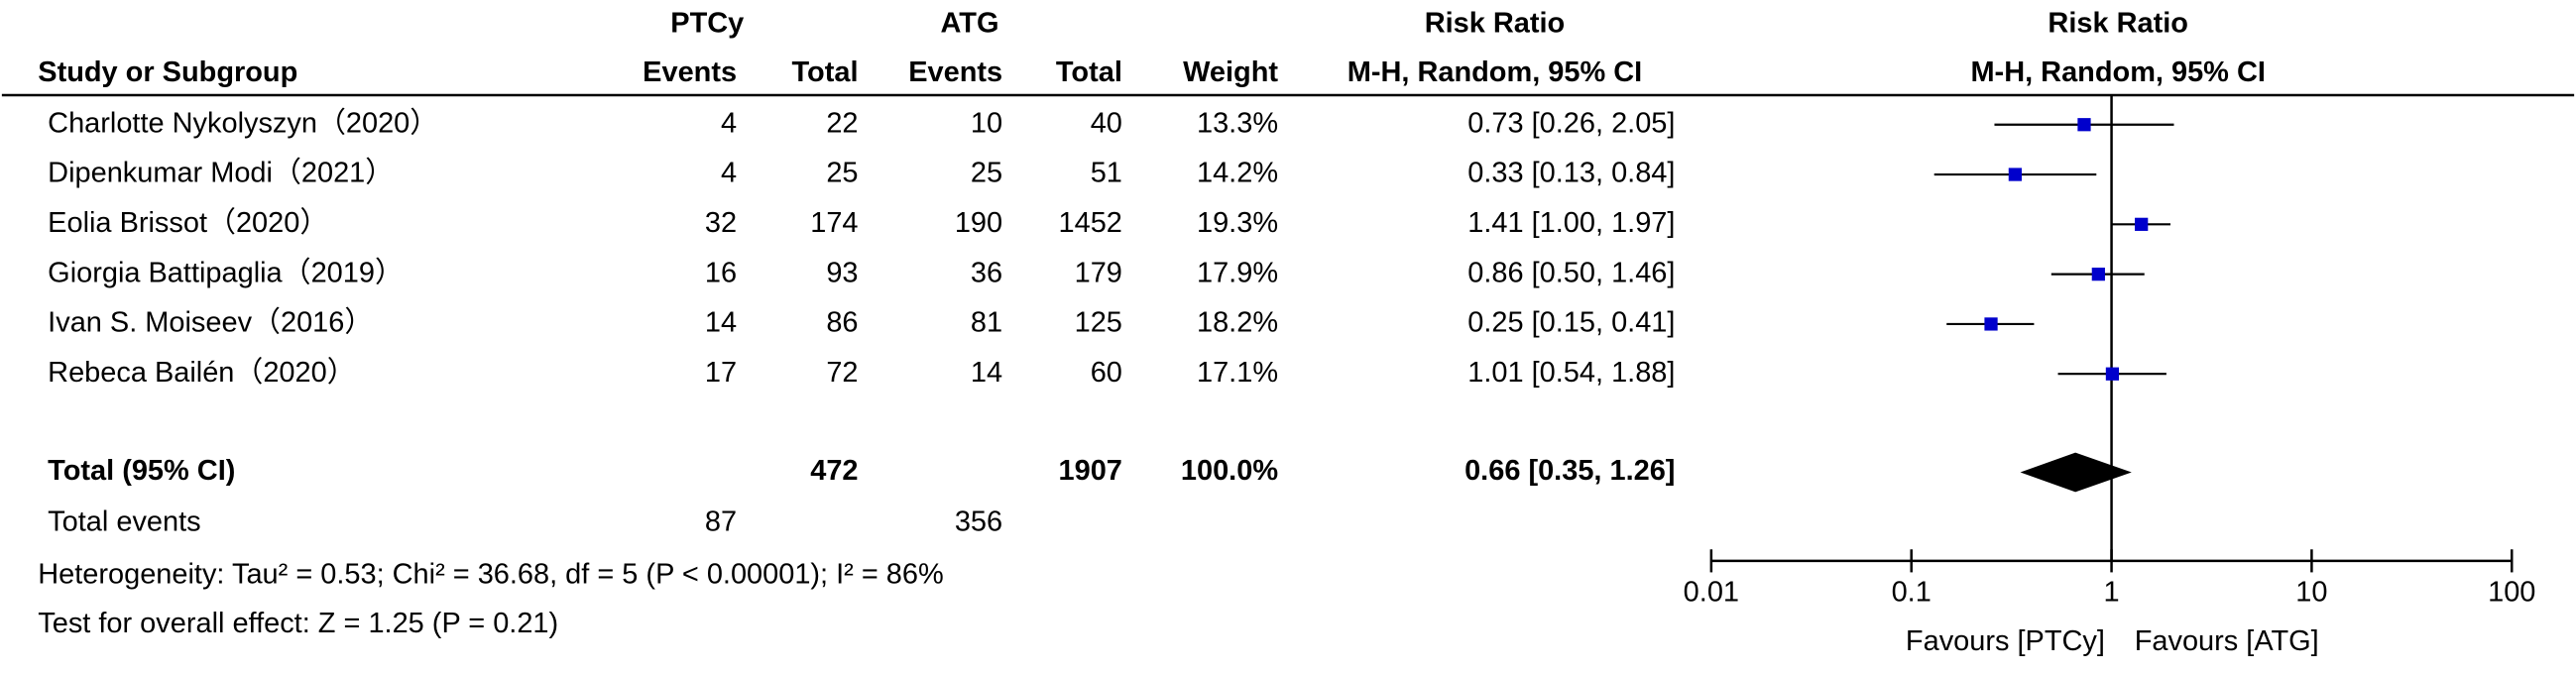  I want to click on column-header: Weight, so click(1230, 72).